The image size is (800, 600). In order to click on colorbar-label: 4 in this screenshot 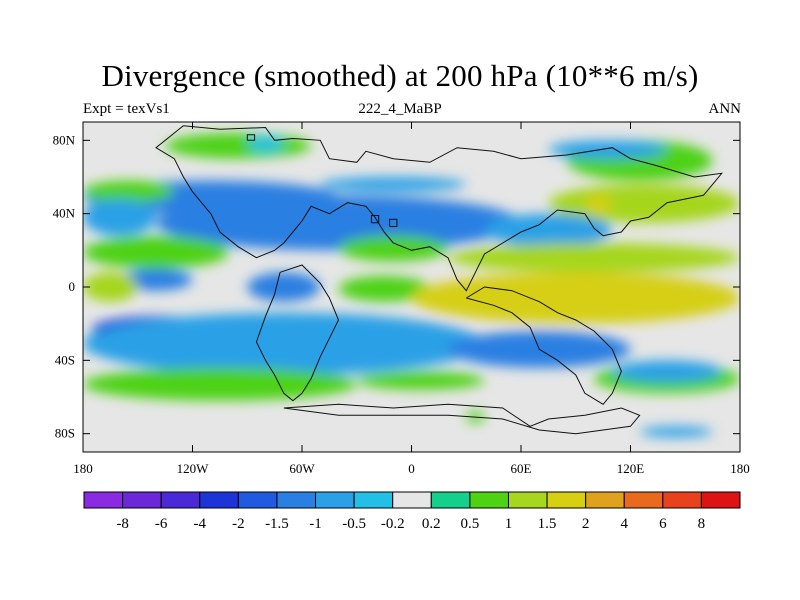, I will do `click(624, 524)`.